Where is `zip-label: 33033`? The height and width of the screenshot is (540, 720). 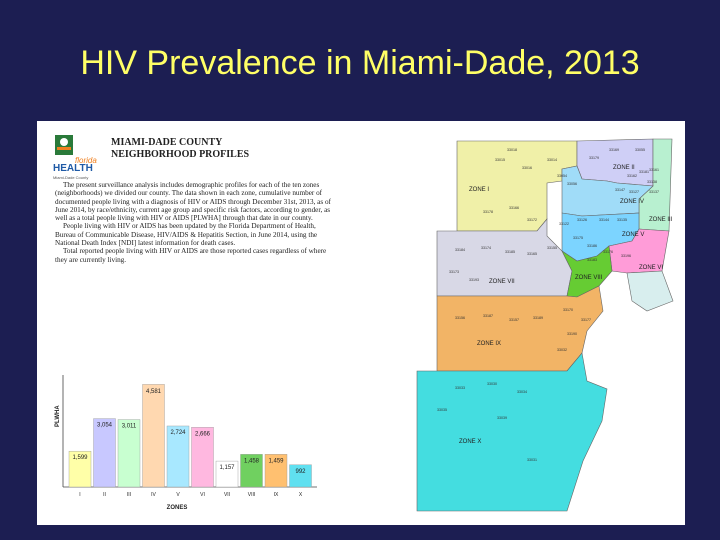 zip-label: 33033 is located at coordinates (460, 388).